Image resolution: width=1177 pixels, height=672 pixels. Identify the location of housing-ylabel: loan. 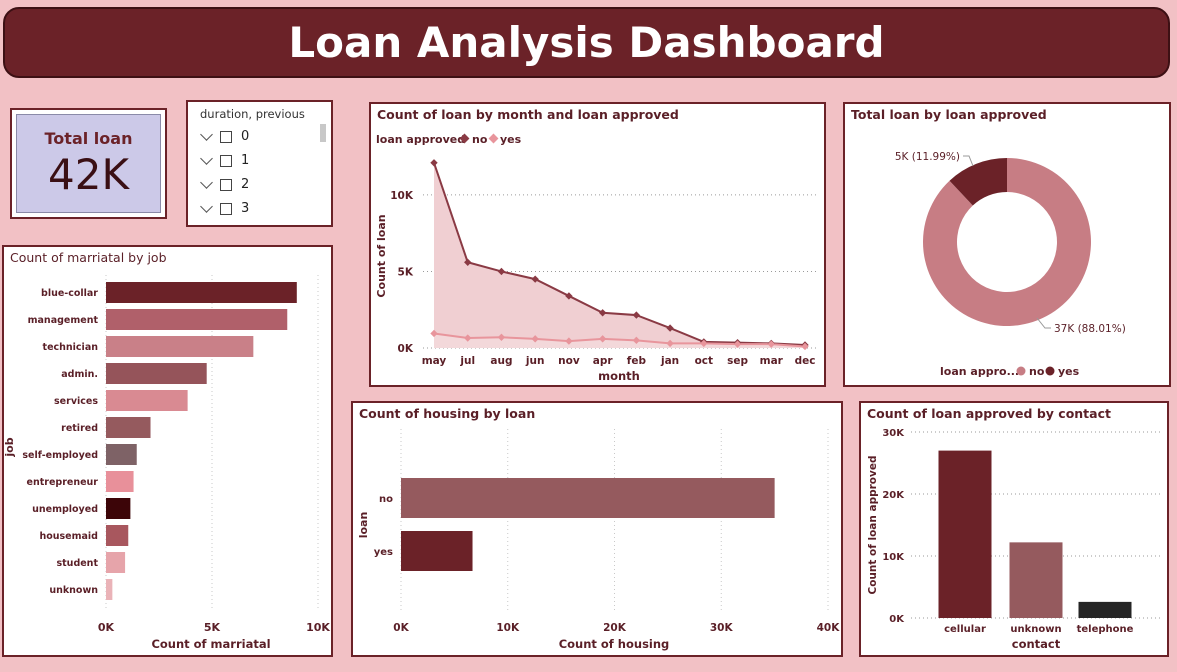
(363, 525).